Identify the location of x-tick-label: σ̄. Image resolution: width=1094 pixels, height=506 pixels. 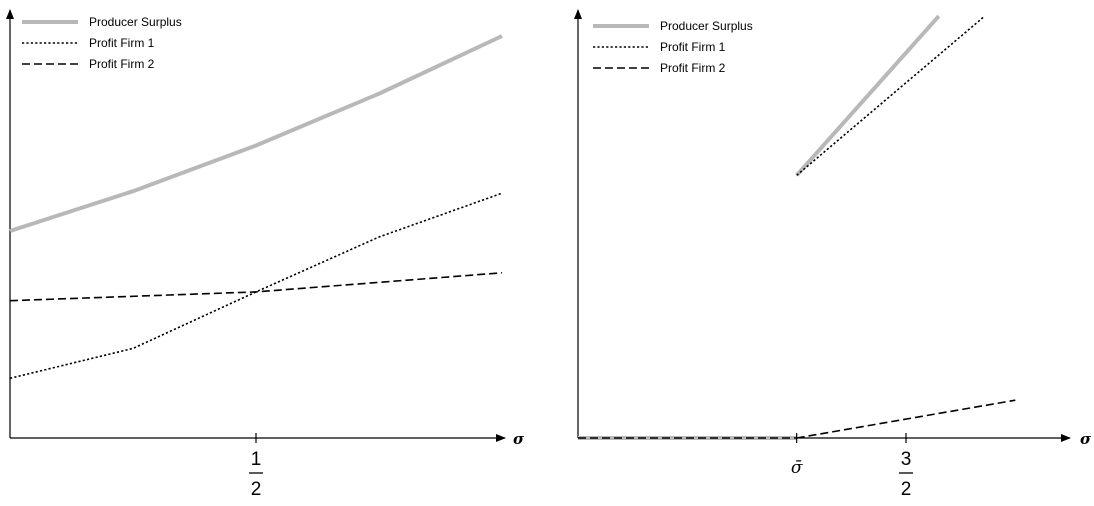
(797, 468).